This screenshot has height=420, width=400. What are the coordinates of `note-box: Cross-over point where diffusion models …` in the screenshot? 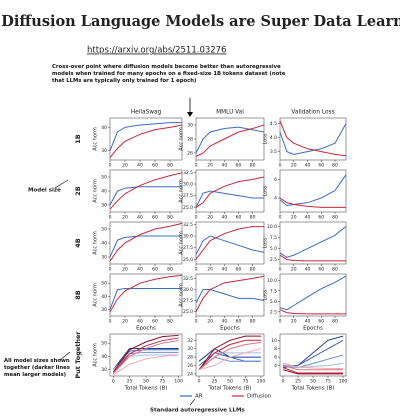 It's located at (169, 74).